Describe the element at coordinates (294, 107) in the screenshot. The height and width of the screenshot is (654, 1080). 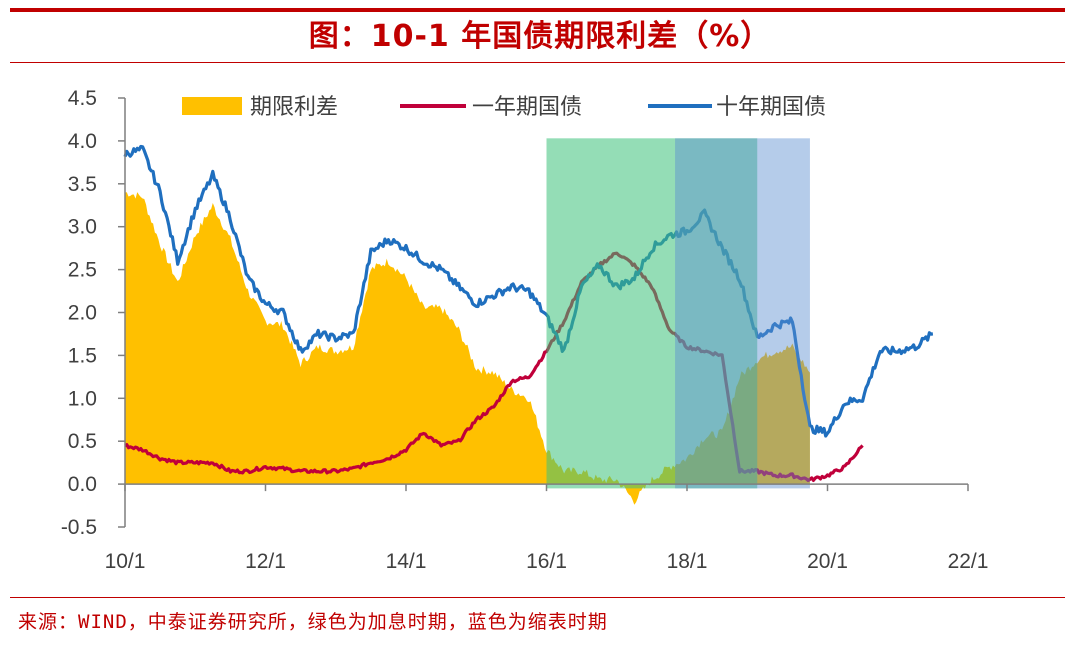
I see `legend-label-spread: 期限利差` at that location.